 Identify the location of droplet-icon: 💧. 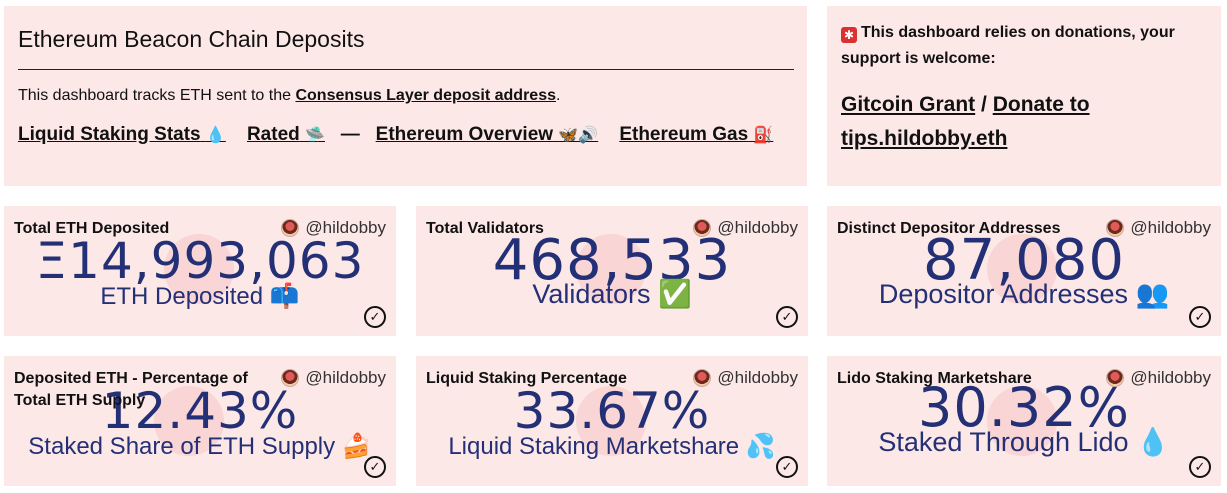
(215, 135).